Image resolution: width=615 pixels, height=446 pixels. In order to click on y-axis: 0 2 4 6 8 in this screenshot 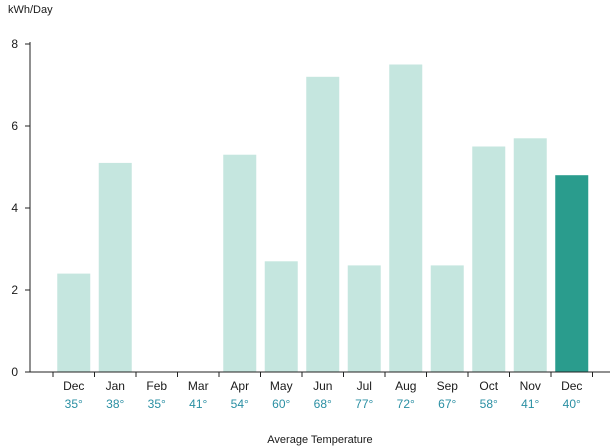, I will do `click(21, 208)`.